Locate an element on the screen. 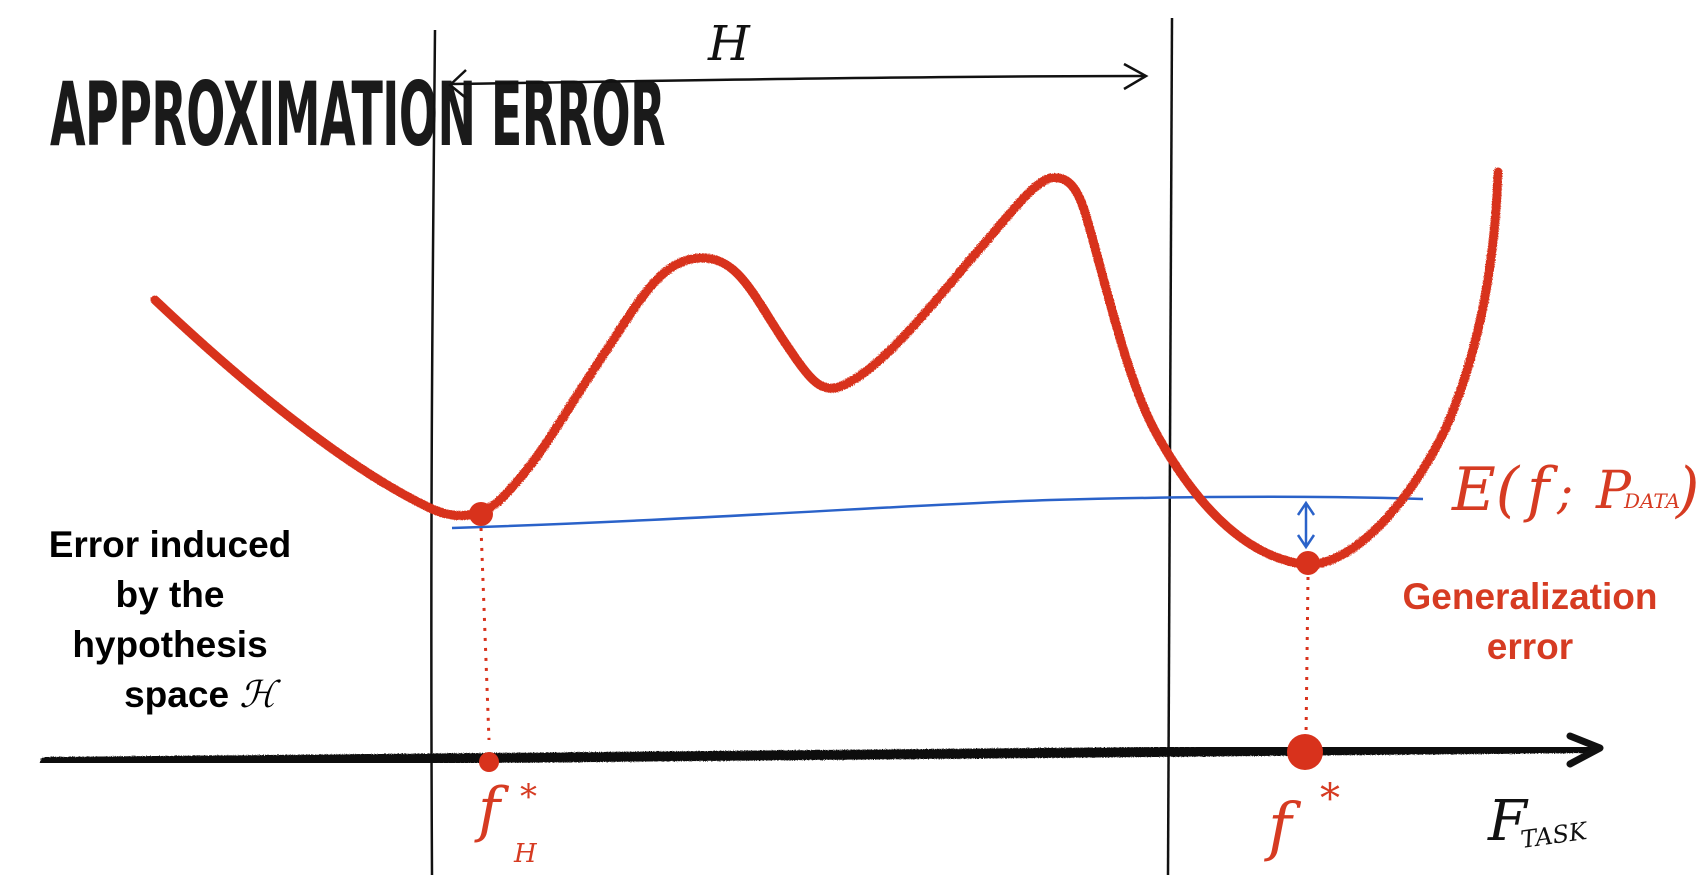 The width and height of the screenshot is (1702, 880). hypothesis-left-boundary is located at coordinates (433, 452).